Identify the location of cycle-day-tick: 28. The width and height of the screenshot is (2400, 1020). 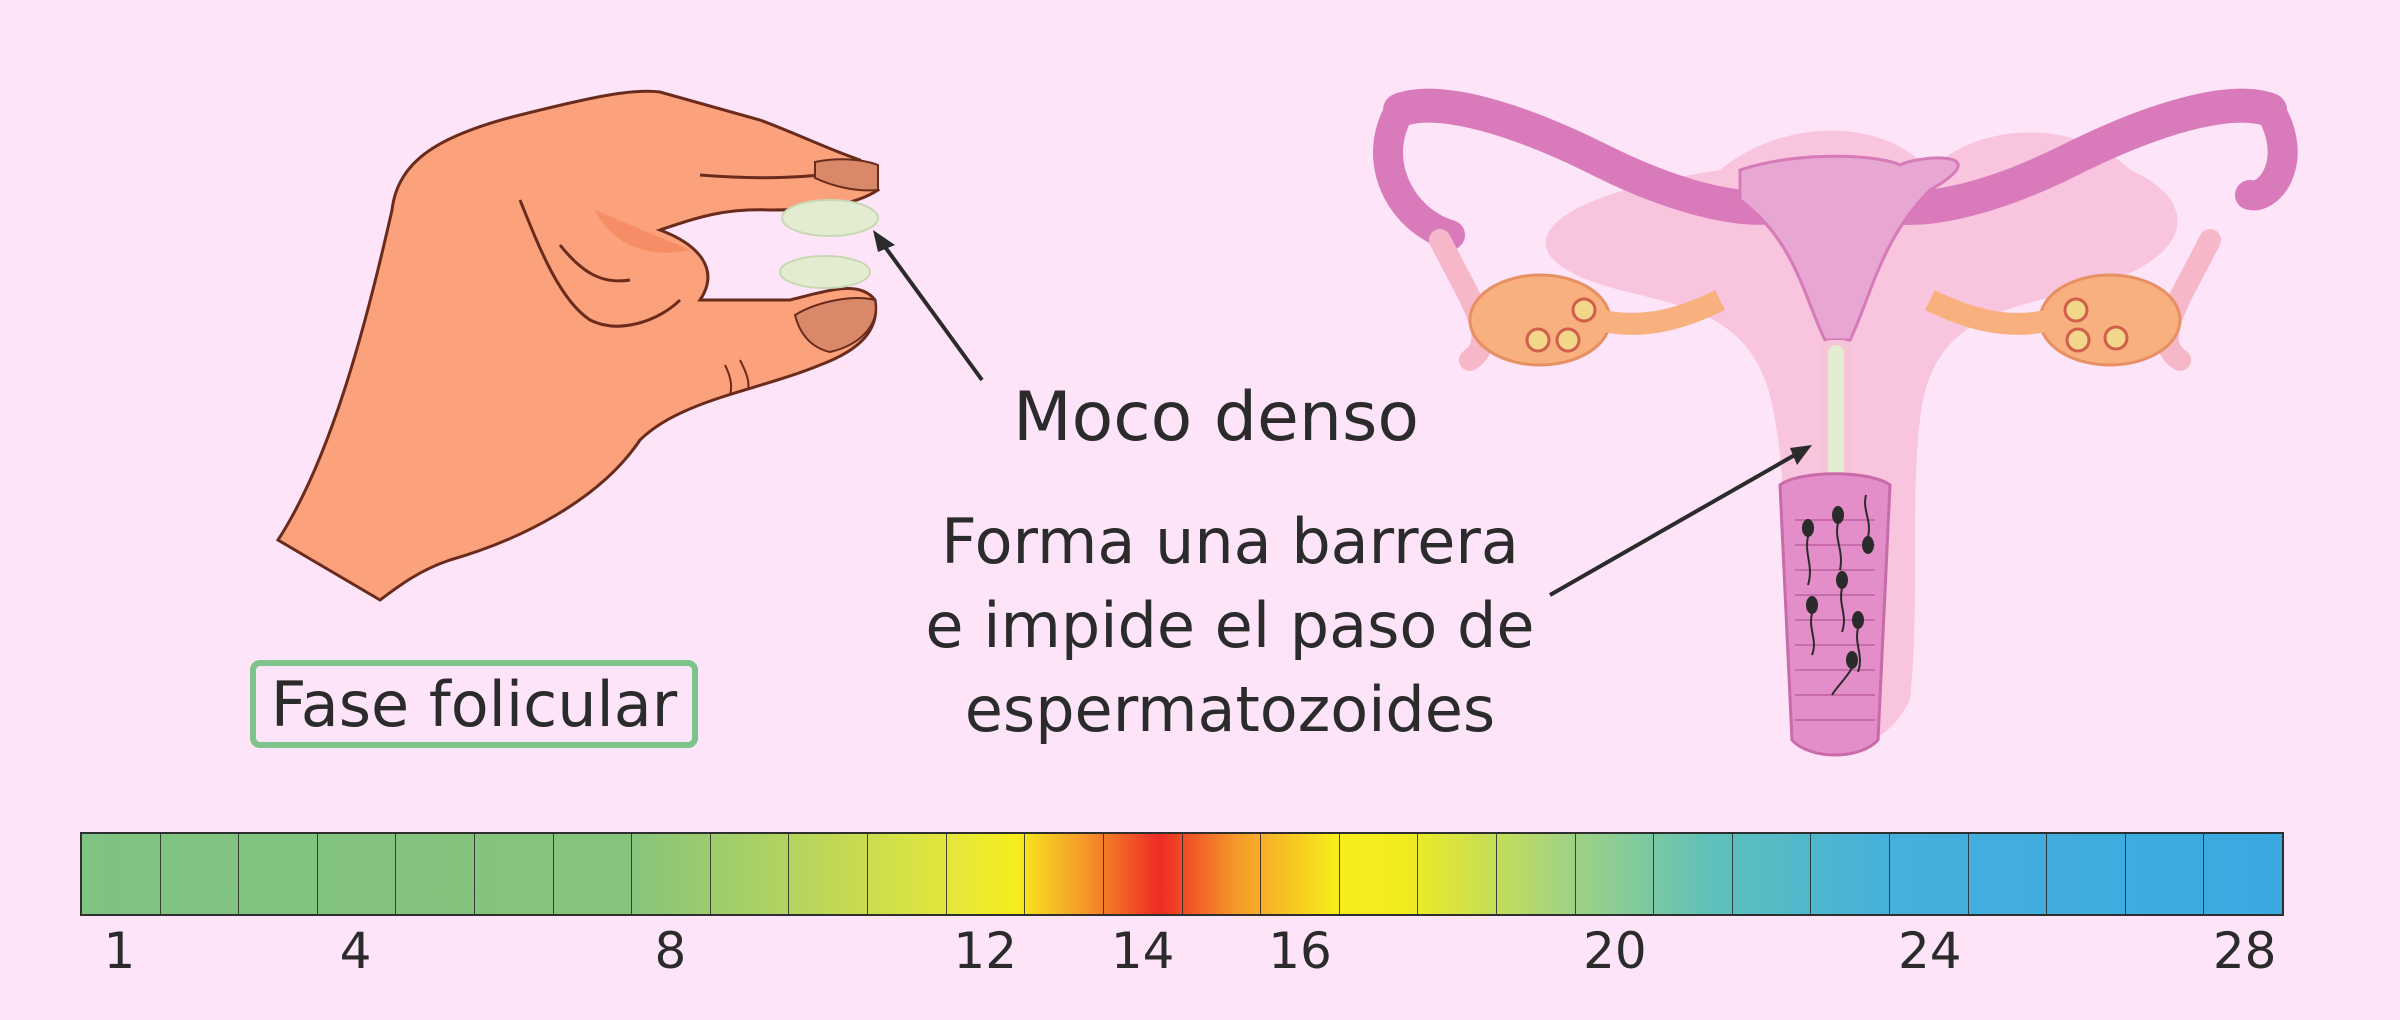
(2244, 951).